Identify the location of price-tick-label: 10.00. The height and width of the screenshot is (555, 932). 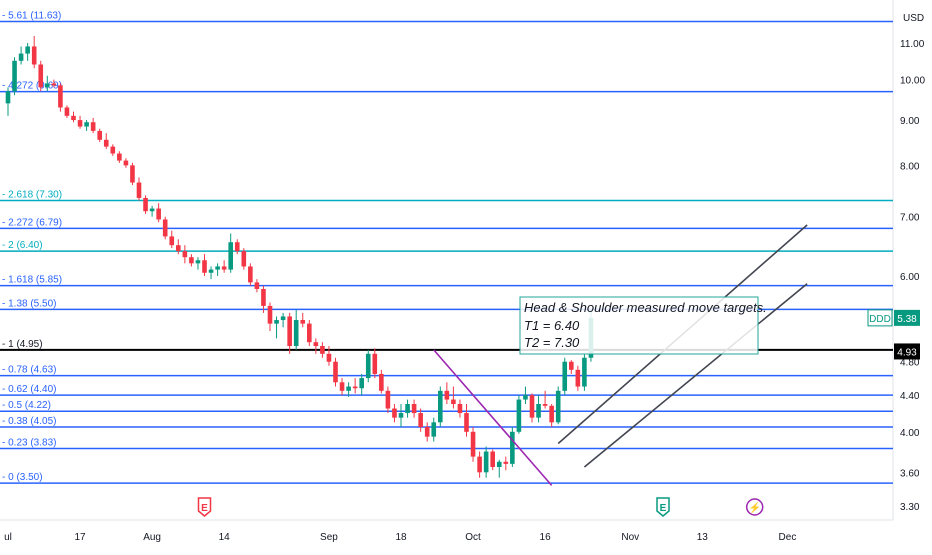
(912, 81).